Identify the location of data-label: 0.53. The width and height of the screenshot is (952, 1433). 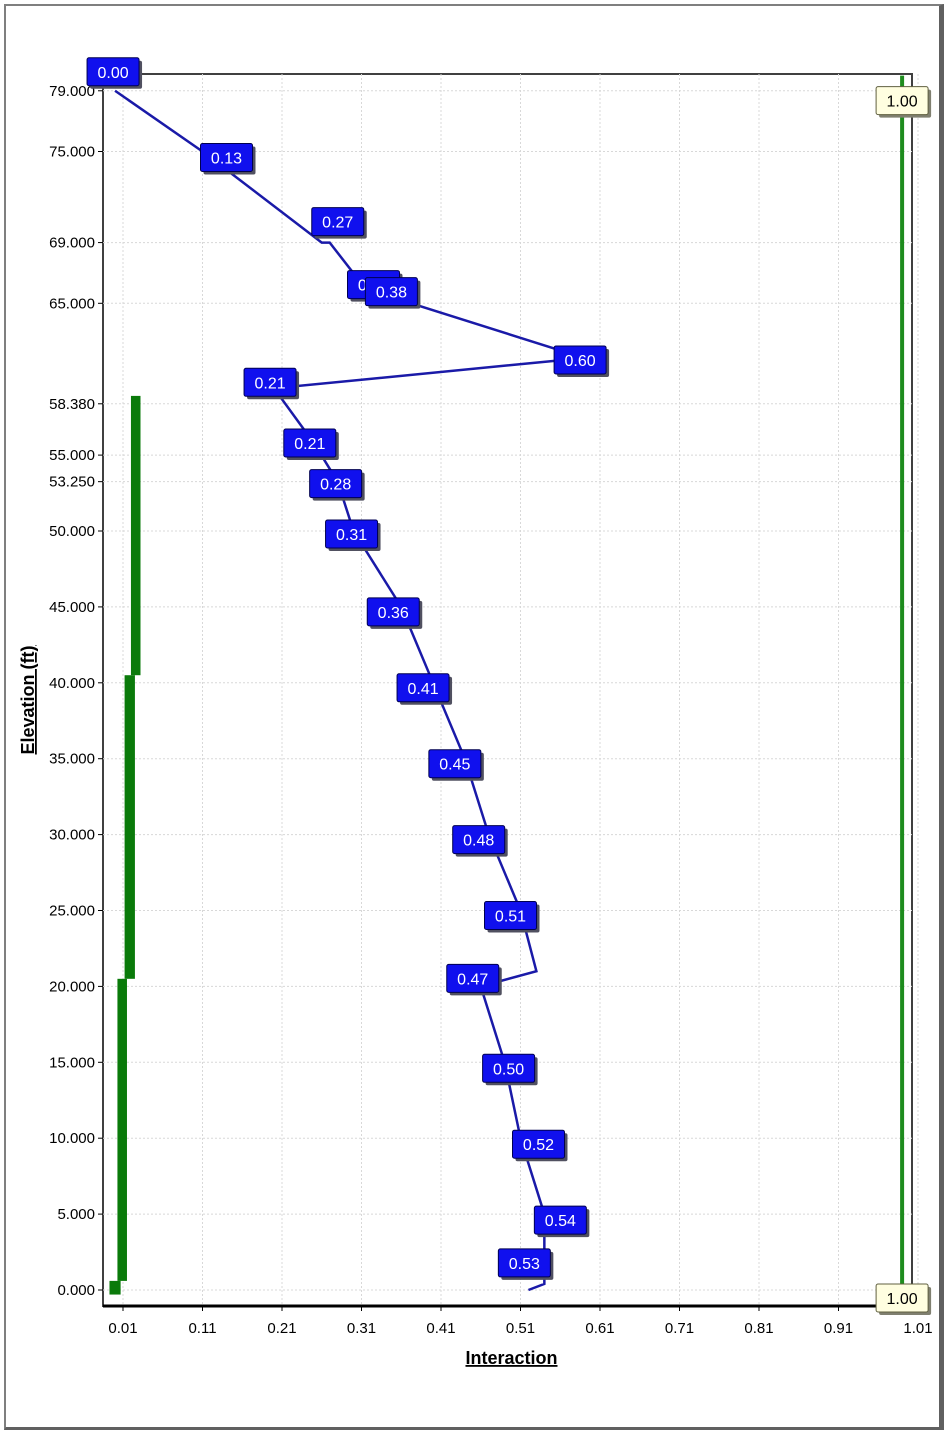
(525, 1264).